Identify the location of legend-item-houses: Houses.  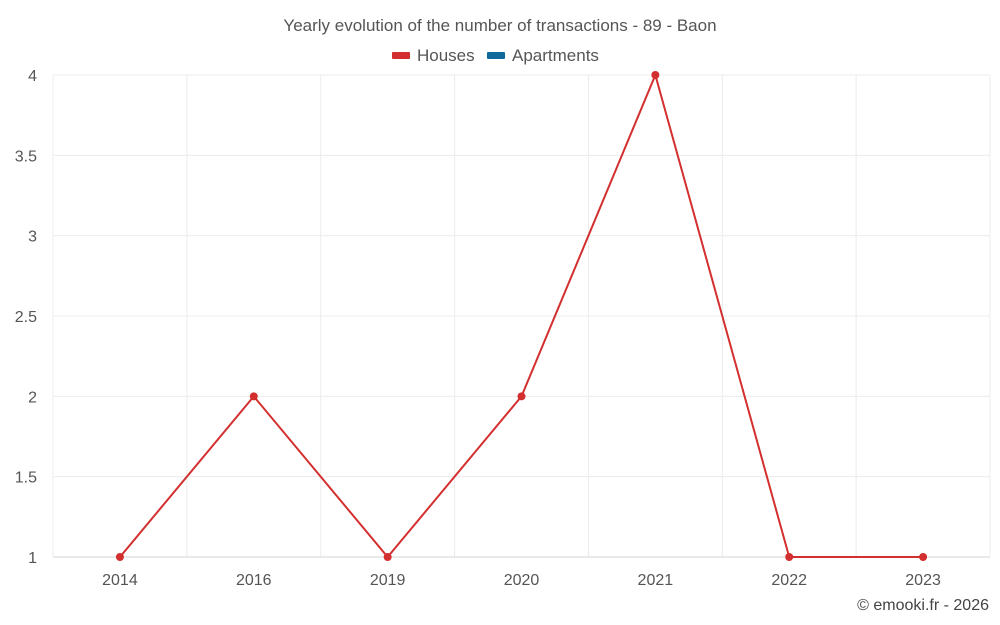
(433, 55).